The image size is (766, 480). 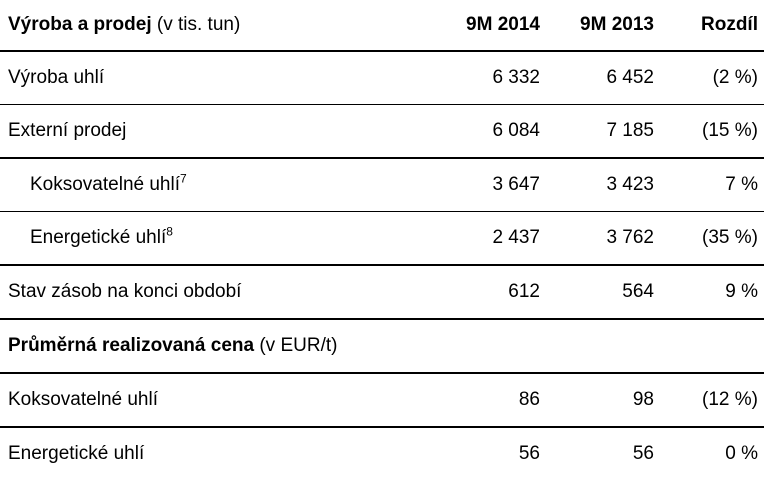 I want to click on value-2014: 3 647, so click(x=482, y=185).